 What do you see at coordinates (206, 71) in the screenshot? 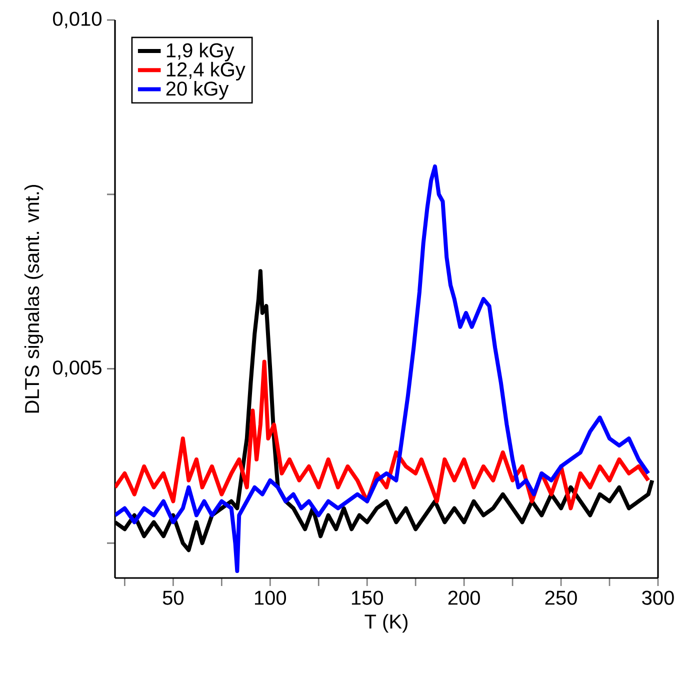
I see `legend-label: 12,4 kGy` at bounding box center [206, 71].